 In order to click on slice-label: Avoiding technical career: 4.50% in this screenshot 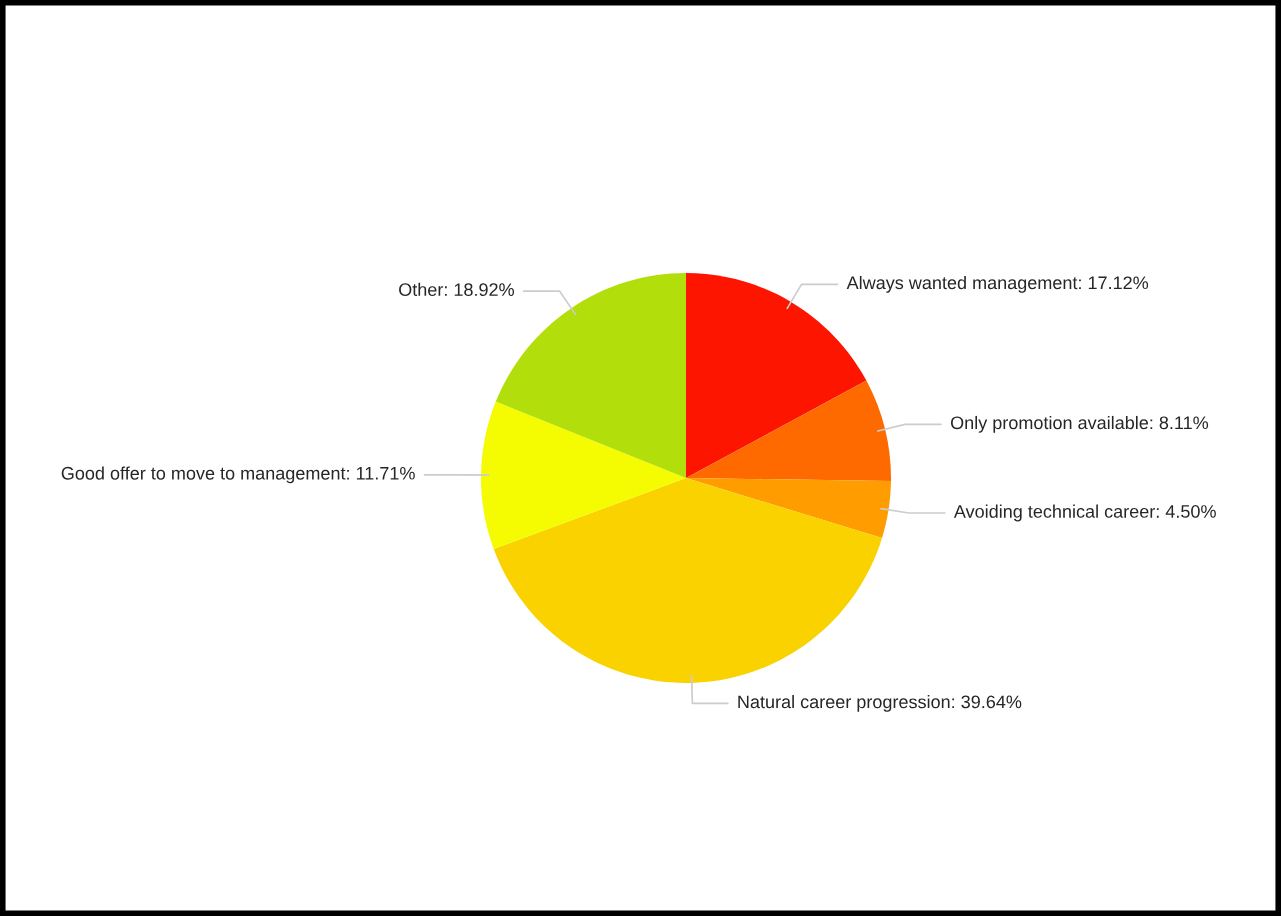, I will do `click(1084, 513)`.